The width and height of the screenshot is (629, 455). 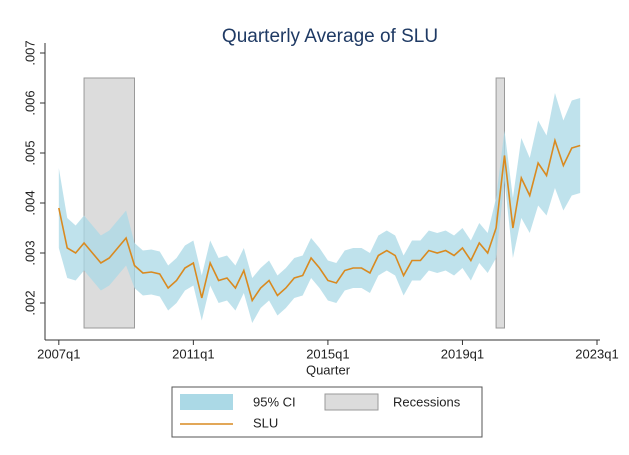 What do you see at coordinates (29, 202) in the screenshot?
I see `y-tick-label: .004` at bounding box center [29, 202].